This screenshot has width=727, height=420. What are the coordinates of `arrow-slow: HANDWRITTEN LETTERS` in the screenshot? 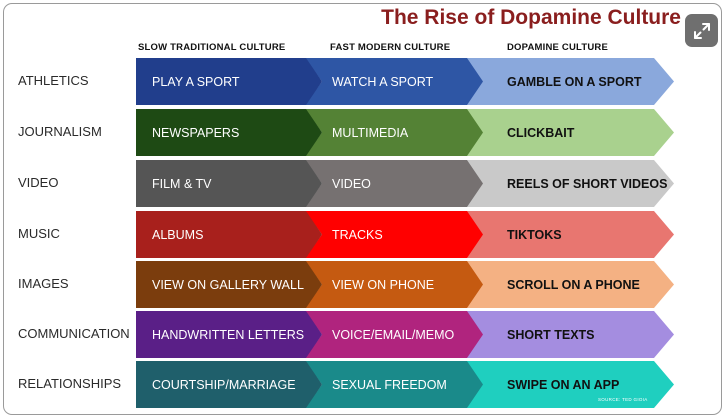 It's located at (229, 334).